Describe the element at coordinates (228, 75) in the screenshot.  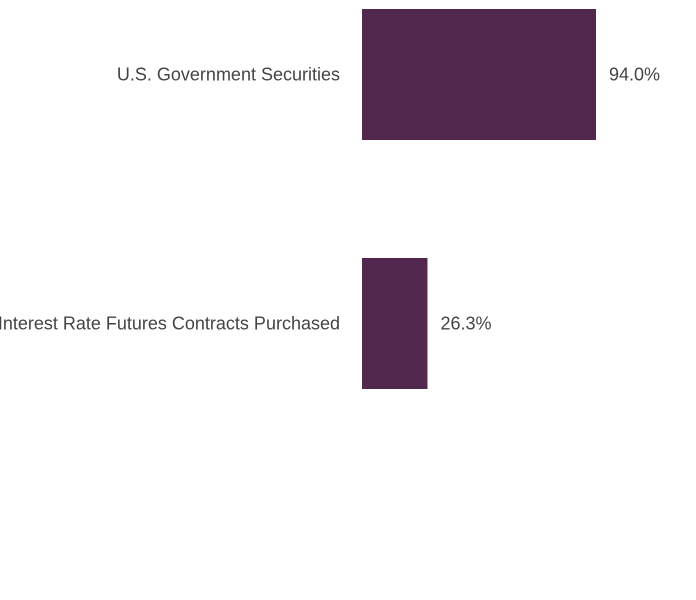
I see `category-label-0: U.S. Government Securities` at that location.